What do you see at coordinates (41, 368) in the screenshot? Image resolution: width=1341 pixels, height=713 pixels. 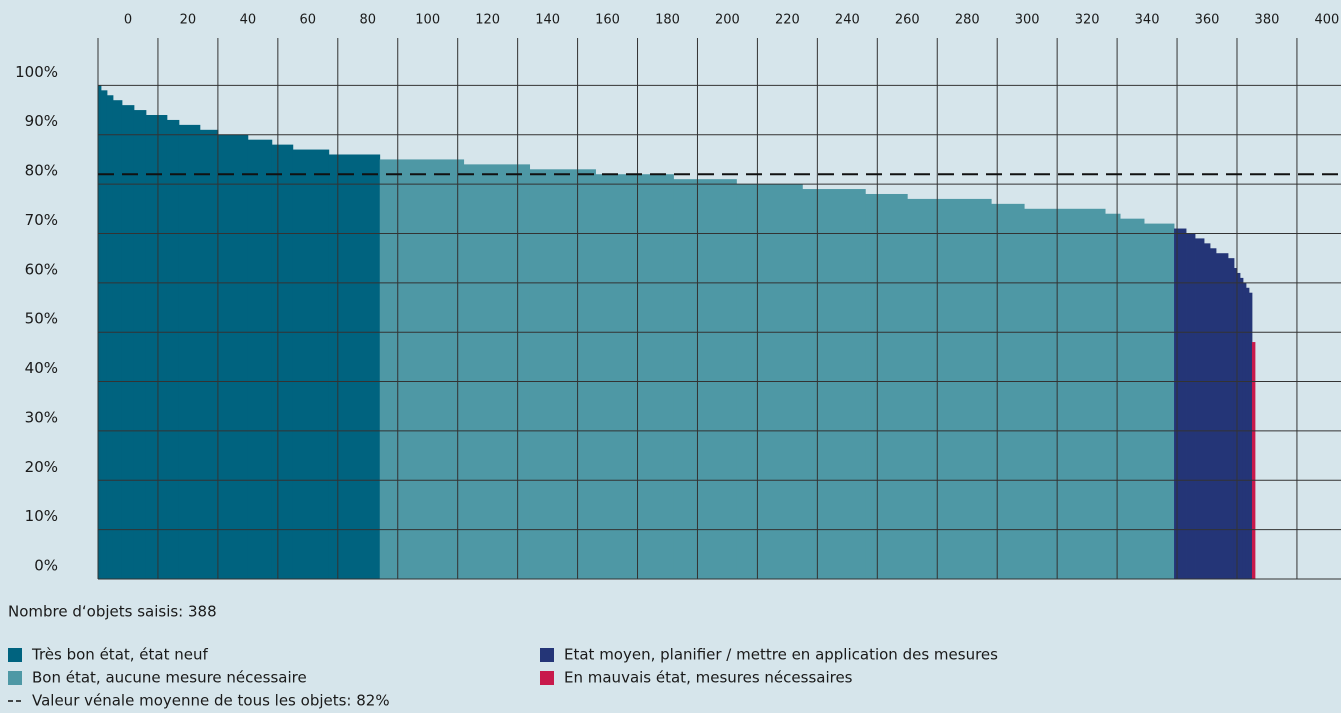 I see `y-tick-label: 40%` at bounding box center [41, 368].